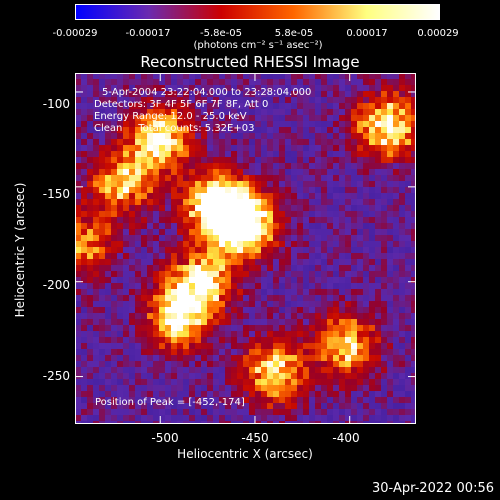  Describe the element at coordinates (75, 33) in the screenshot. I see `colorbar-tick-label: -0.00029` at that location.